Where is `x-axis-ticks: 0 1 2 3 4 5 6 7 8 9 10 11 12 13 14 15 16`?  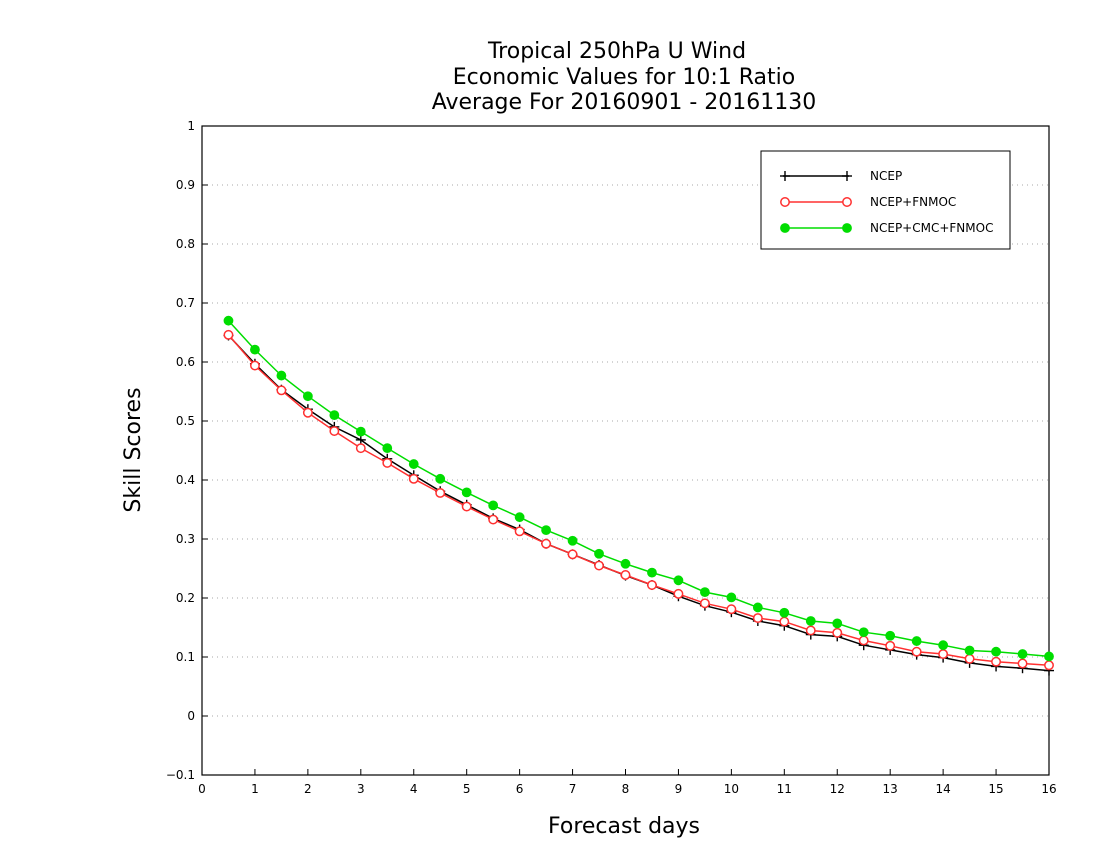 x-axis-ticks: 0 1 2 3 4 5 6 7 8 9 10 11 12 13 14 15 16 is located at coordinates (627, 782).